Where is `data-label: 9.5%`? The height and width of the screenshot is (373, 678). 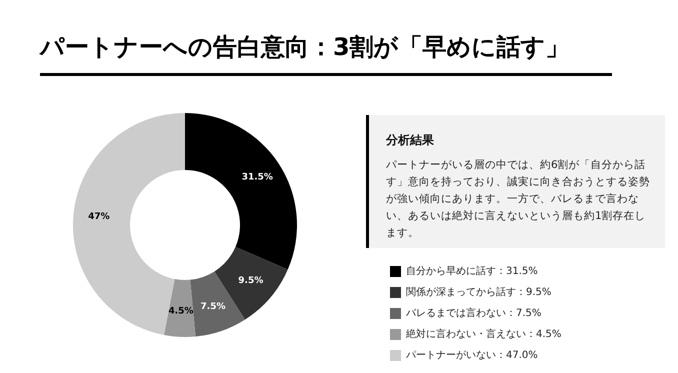
data-label: 9.5% is located at coordinates (251, 281).